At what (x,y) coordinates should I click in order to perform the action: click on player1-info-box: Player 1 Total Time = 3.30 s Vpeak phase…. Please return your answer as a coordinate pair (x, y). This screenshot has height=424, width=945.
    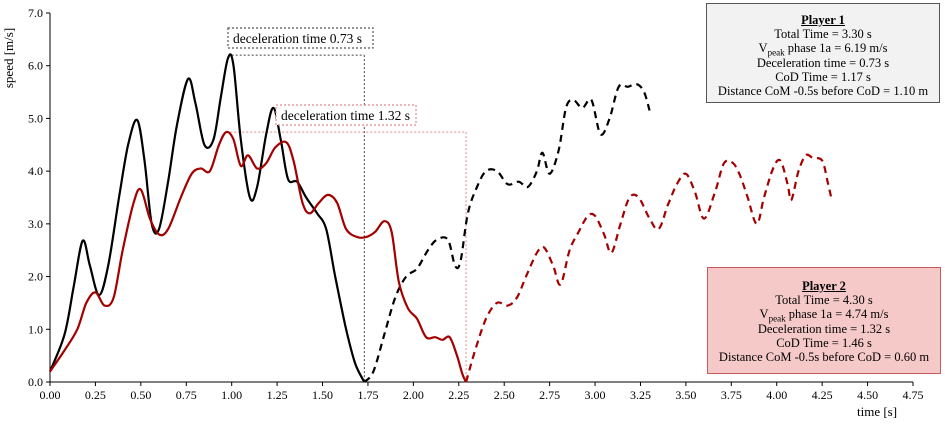
    Looking at the image, I should click on (823, 53).